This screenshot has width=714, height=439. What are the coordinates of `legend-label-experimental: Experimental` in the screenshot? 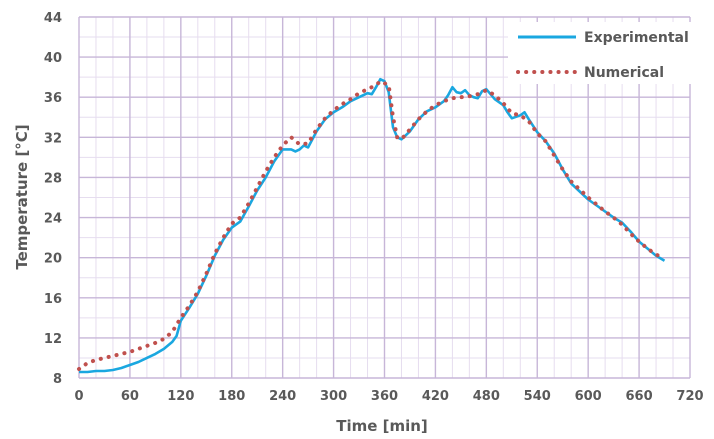 It's located at (636, 38).